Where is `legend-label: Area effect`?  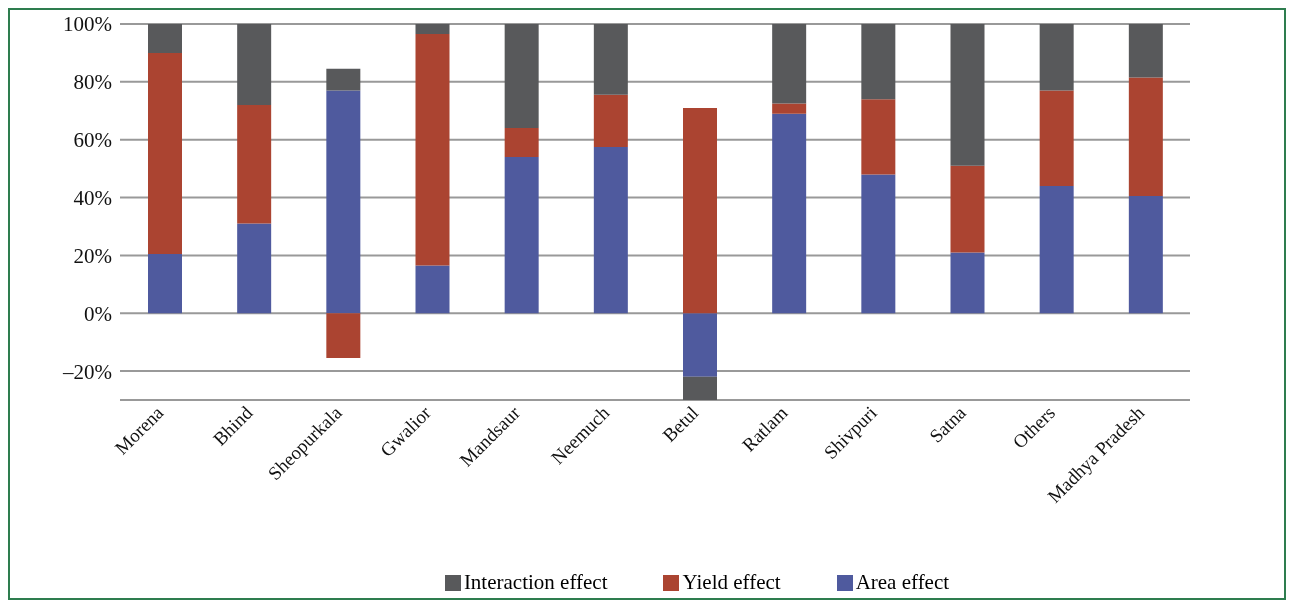
legend-label: Area effect is located at coordinates (902, 582).